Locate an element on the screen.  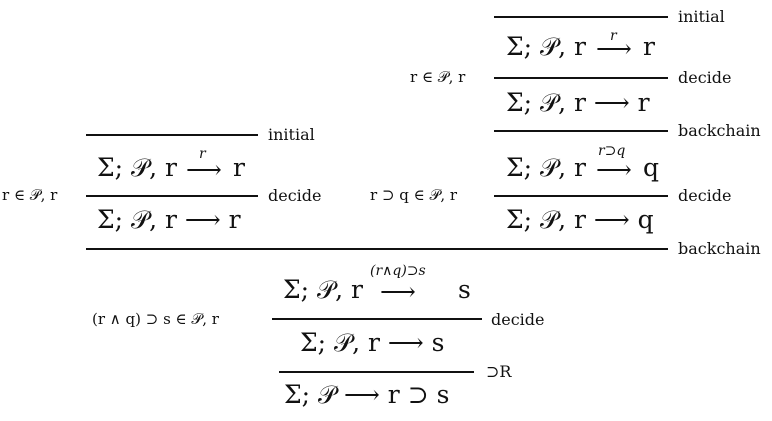
focused-sequent-left: Σ; 𝒫, r is located at coordinates (137, 167).